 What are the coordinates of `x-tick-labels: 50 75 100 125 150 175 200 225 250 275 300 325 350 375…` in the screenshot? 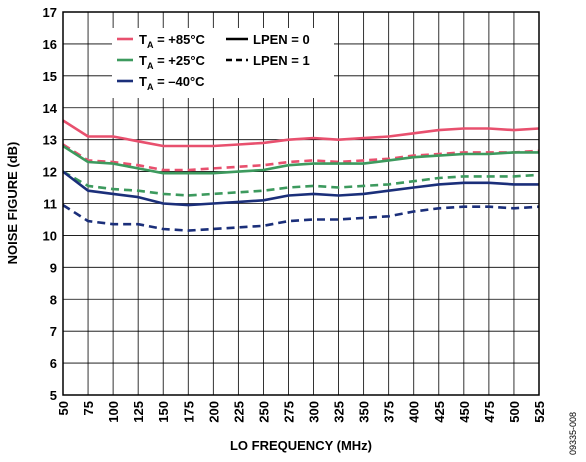 It's located at (301, 412).